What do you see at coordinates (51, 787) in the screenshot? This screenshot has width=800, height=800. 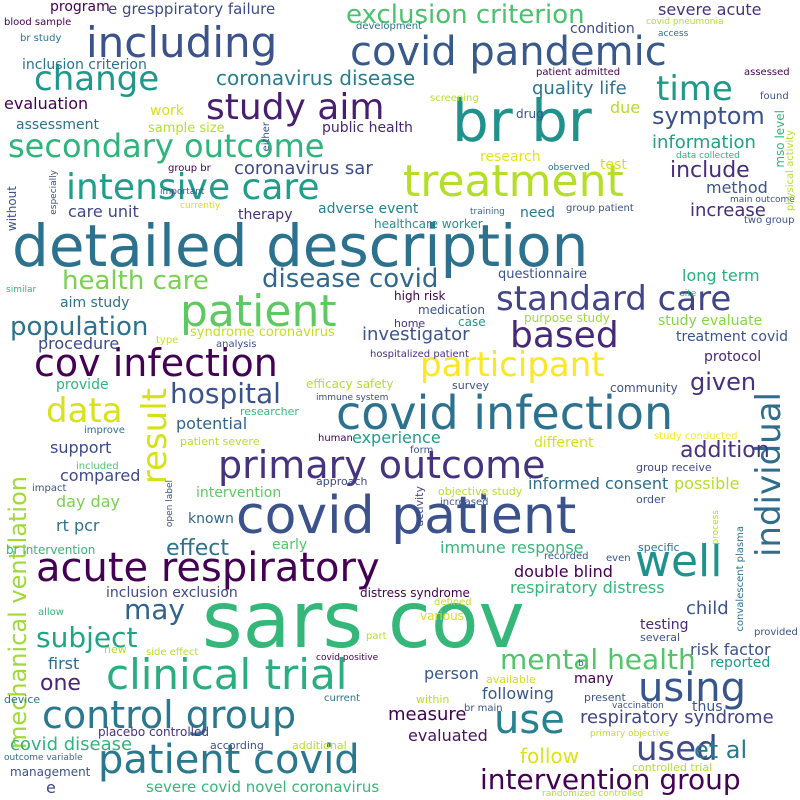 I see `word-e: e` at bounding box center [51, 787].